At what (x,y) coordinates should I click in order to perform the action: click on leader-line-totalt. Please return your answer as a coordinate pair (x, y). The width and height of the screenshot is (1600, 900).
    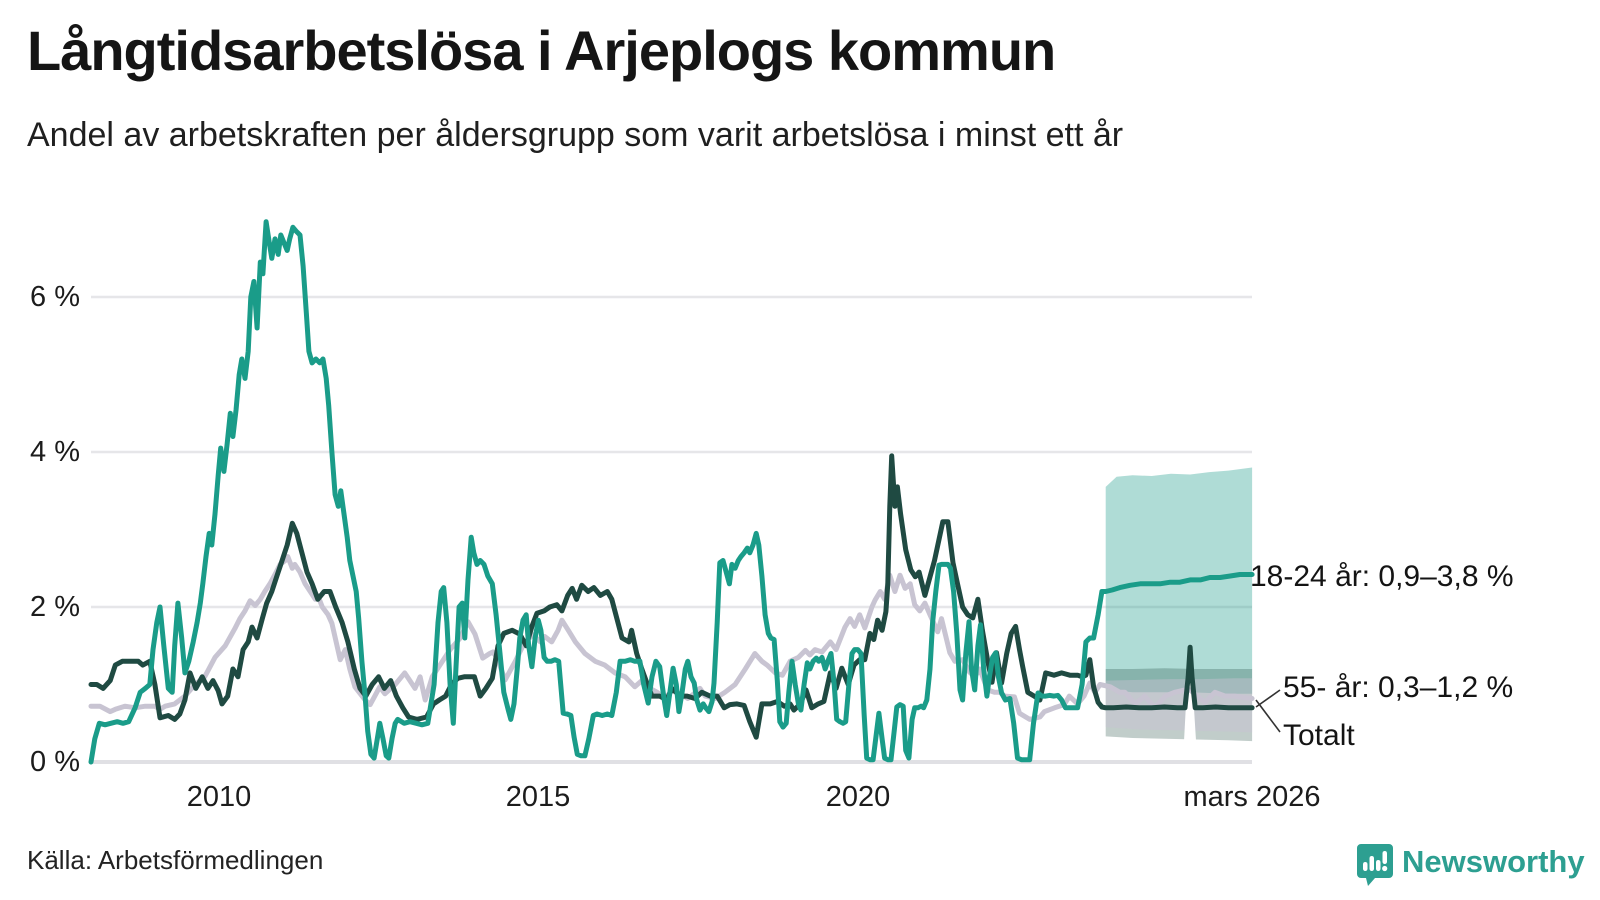
    Looking at the image, I should click on (1268, 716).